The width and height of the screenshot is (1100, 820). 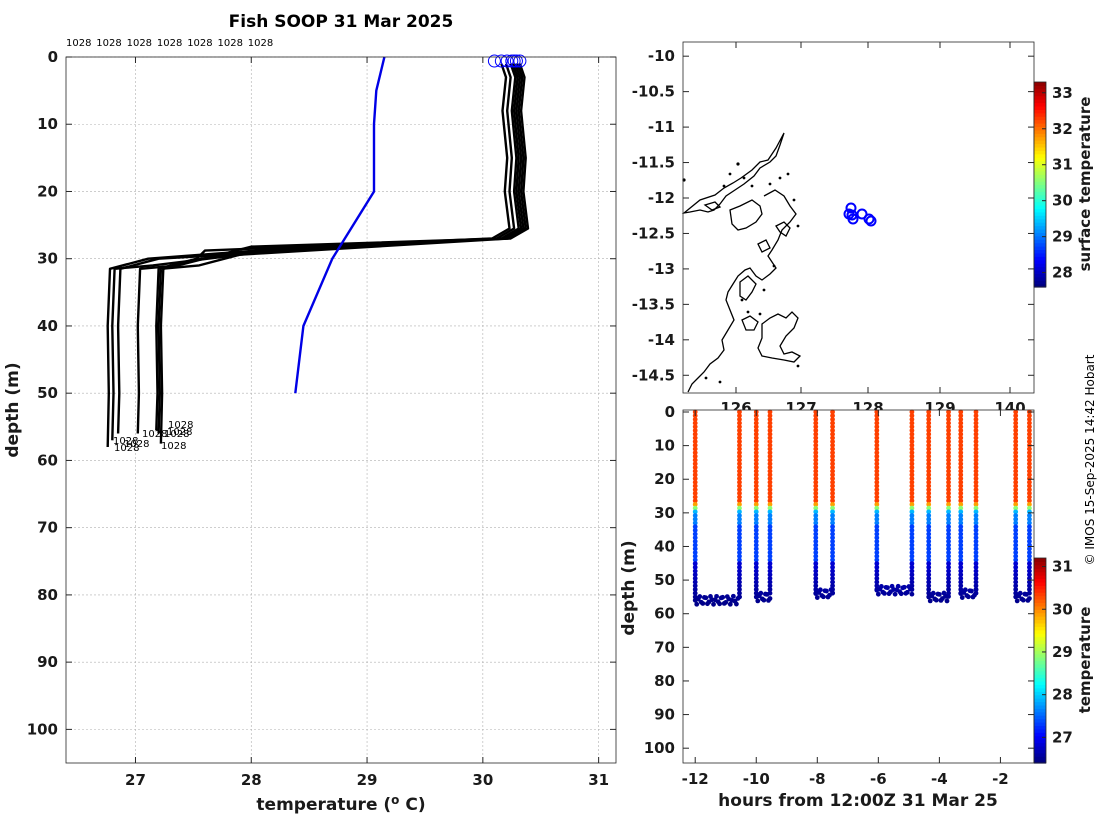 I want to click on top-label: 1028, so click(x=108, y=43).